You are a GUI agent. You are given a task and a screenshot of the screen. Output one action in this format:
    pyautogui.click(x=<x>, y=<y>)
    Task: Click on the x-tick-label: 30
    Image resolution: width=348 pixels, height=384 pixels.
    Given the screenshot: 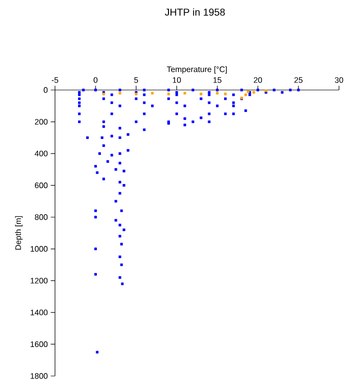 What is the action you would take?
    pyautogui.click(x=339, y=80)
    